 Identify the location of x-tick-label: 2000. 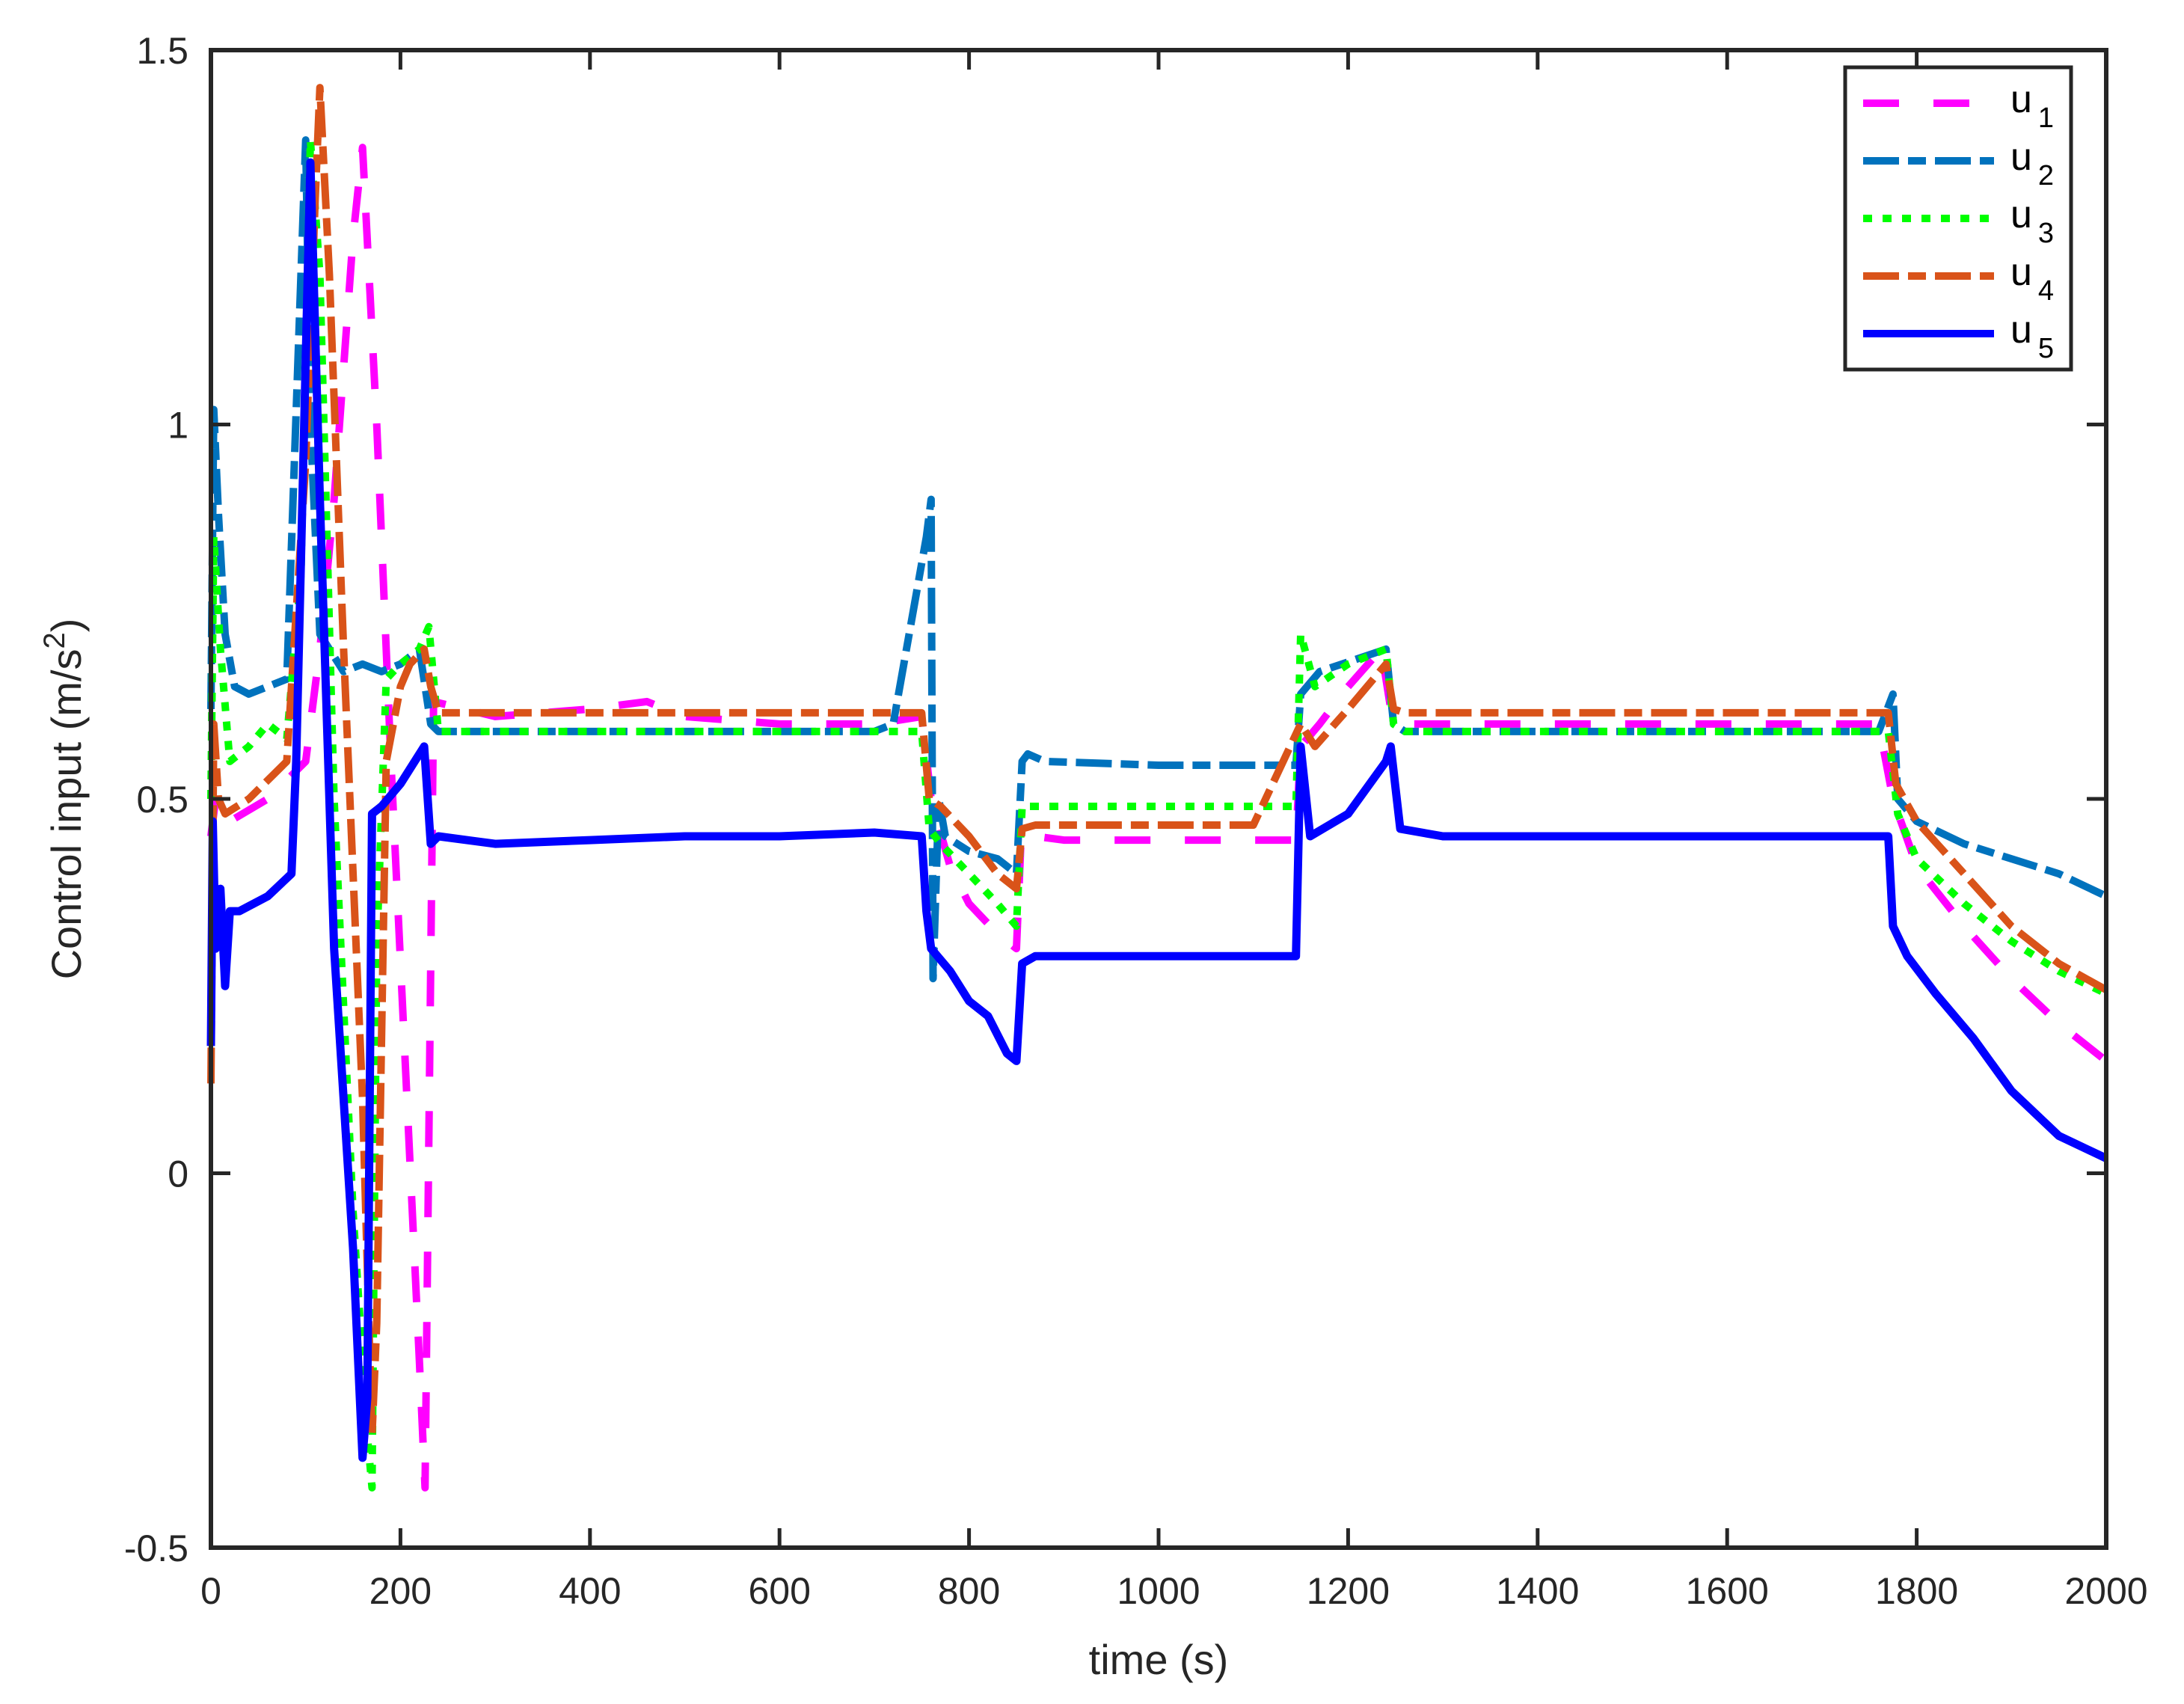
(2105, 1591).